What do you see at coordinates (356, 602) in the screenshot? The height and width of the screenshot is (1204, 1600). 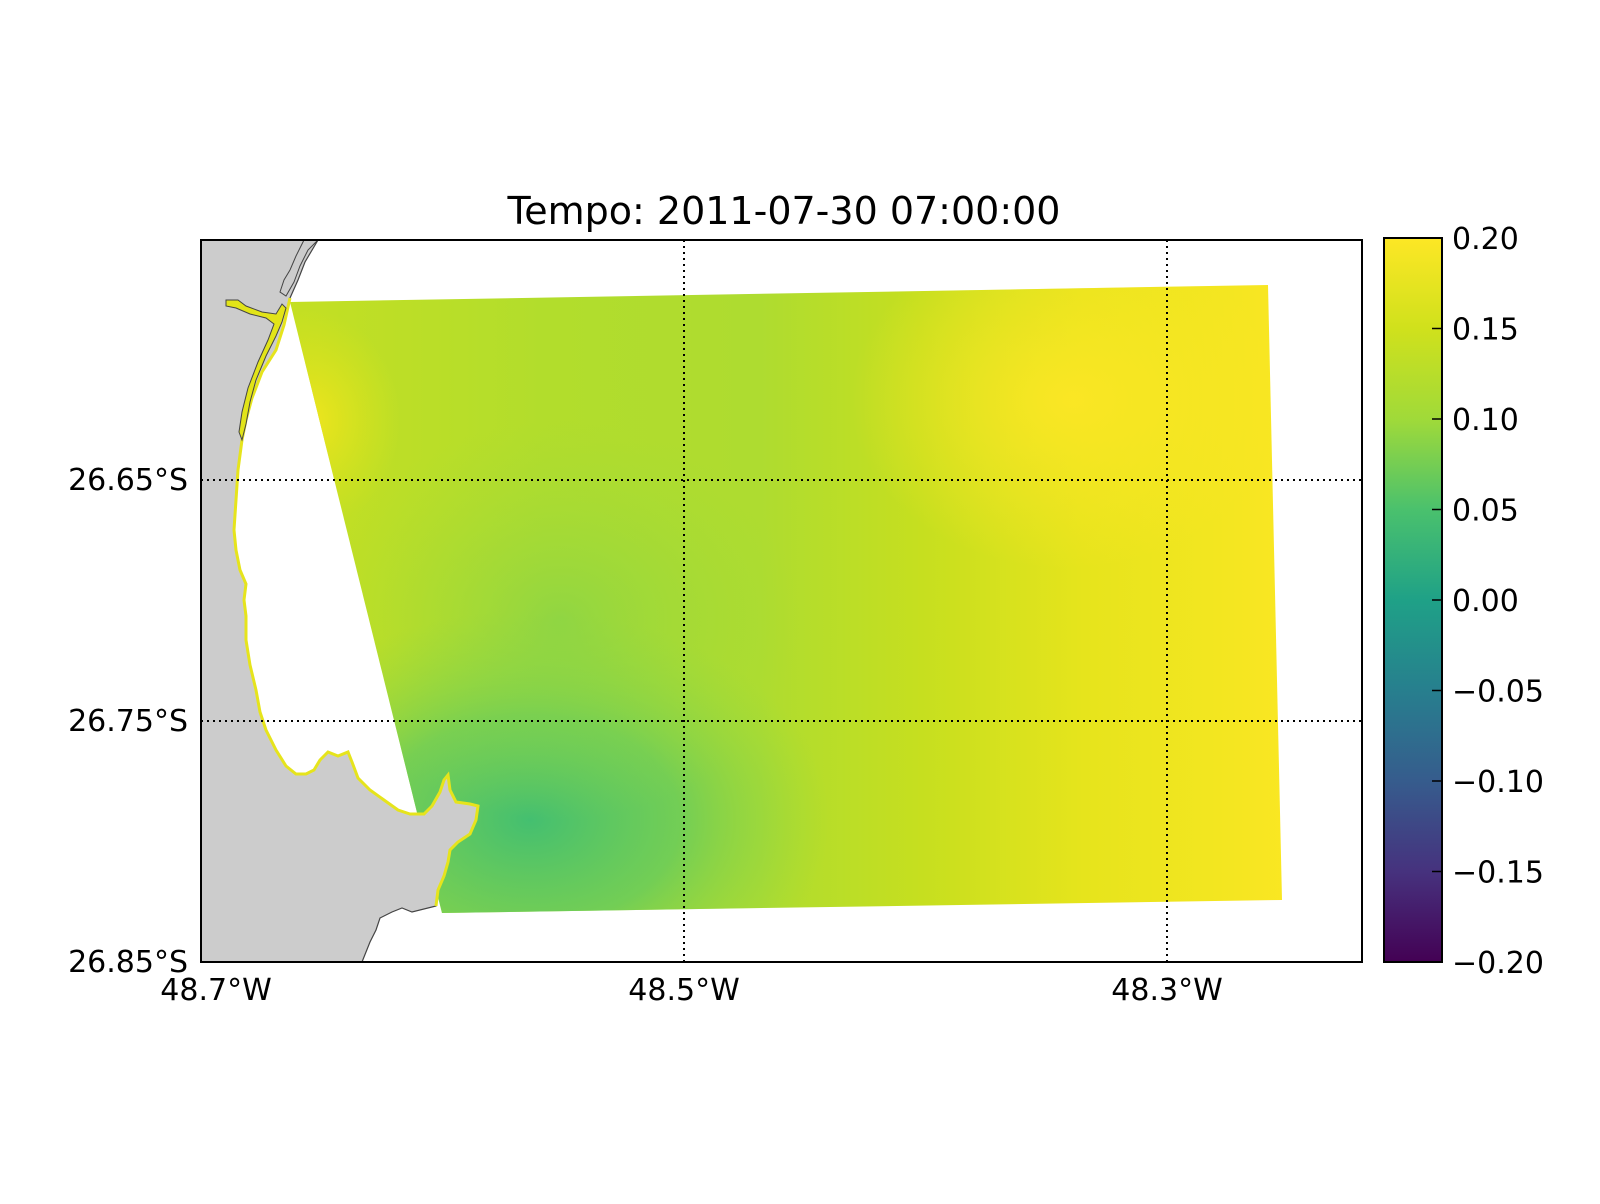 I see `coastal-rim` at bounding box center [356, 602].